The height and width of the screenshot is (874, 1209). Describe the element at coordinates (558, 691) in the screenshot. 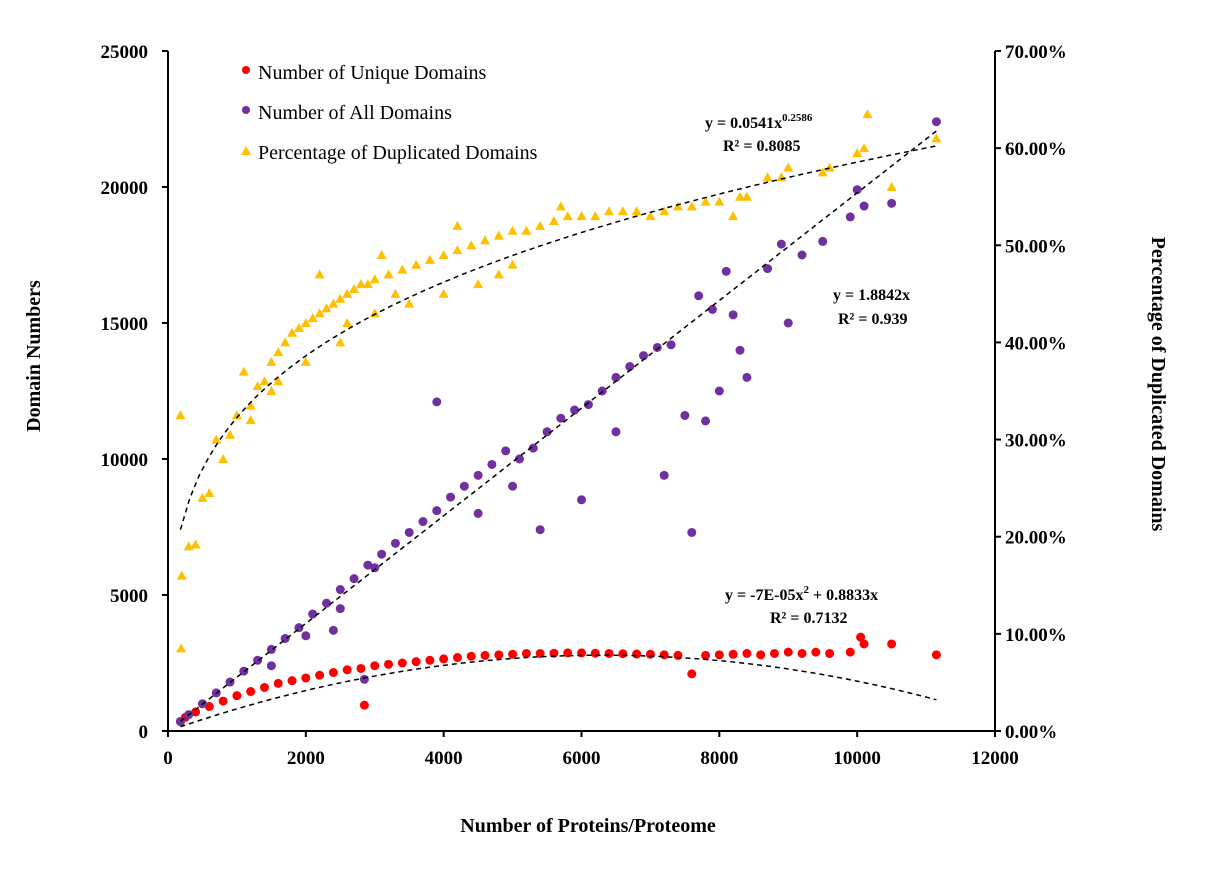

I see `trendline-poly` at that location.